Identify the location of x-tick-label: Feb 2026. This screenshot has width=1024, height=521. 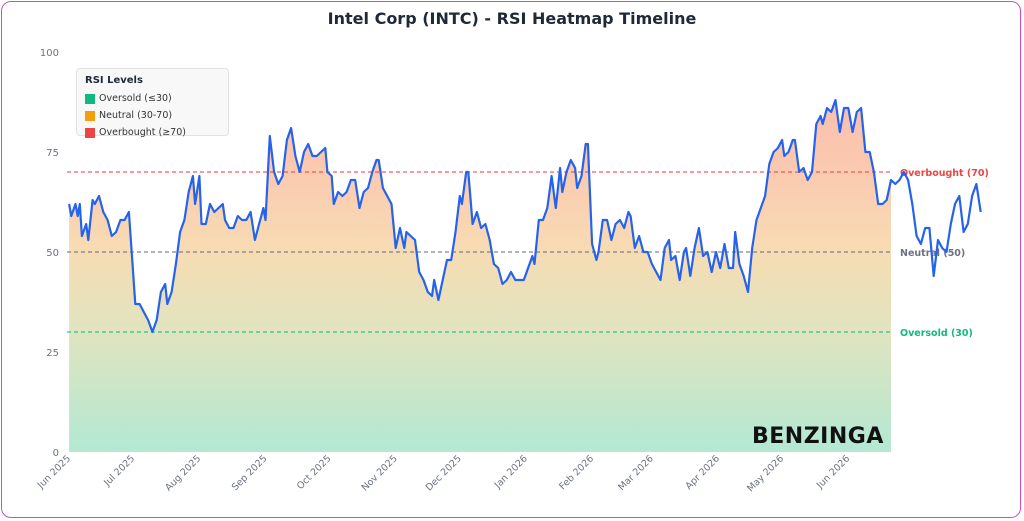
(576, 472).